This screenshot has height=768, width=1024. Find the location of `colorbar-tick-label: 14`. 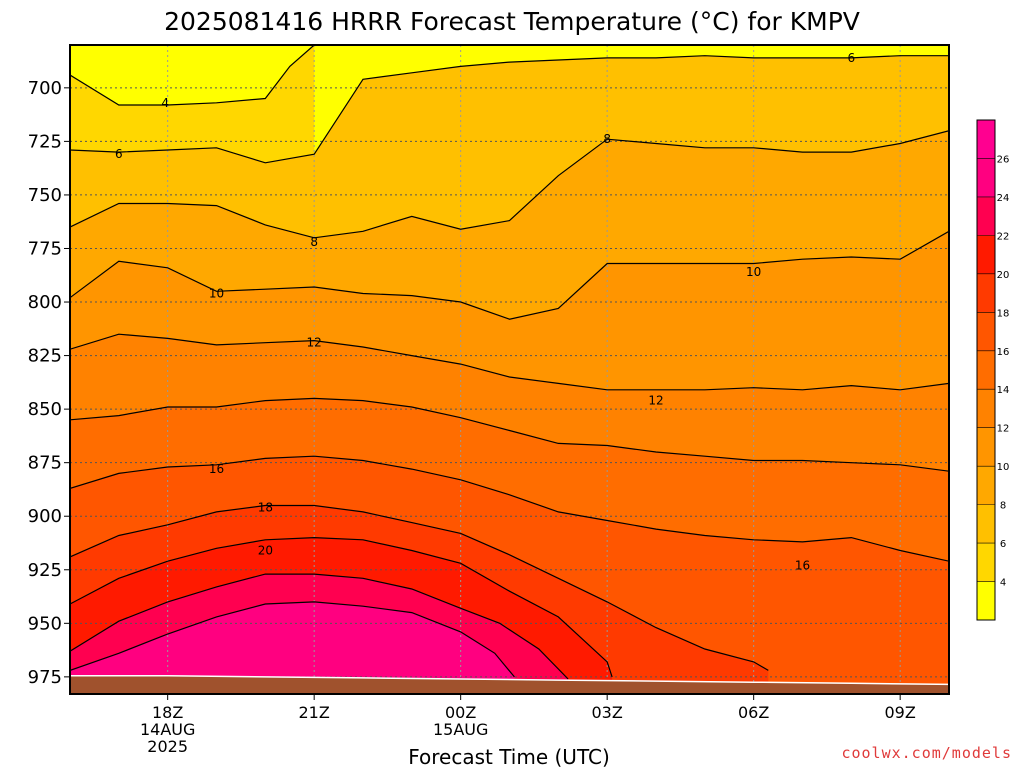

colorbar-tick-label: 14 is located at coordinates (1003, 390).